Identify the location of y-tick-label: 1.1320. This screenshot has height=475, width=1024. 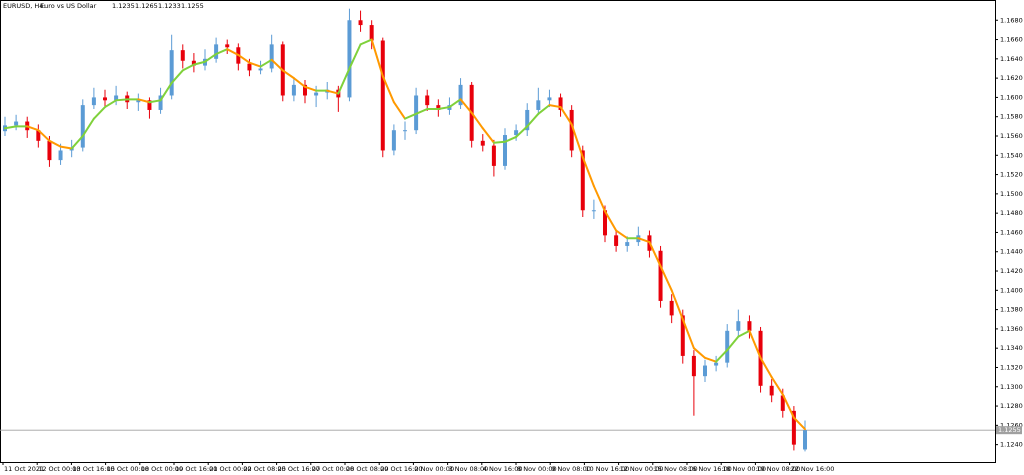
(1011, 367).